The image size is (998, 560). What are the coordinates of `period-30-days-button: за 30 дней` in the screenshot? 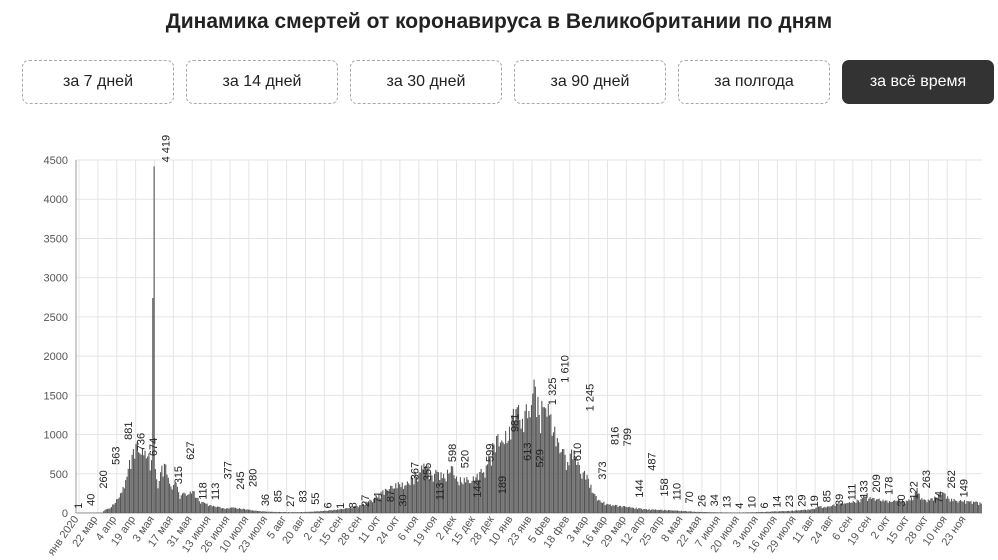 It's located at (426, 82).